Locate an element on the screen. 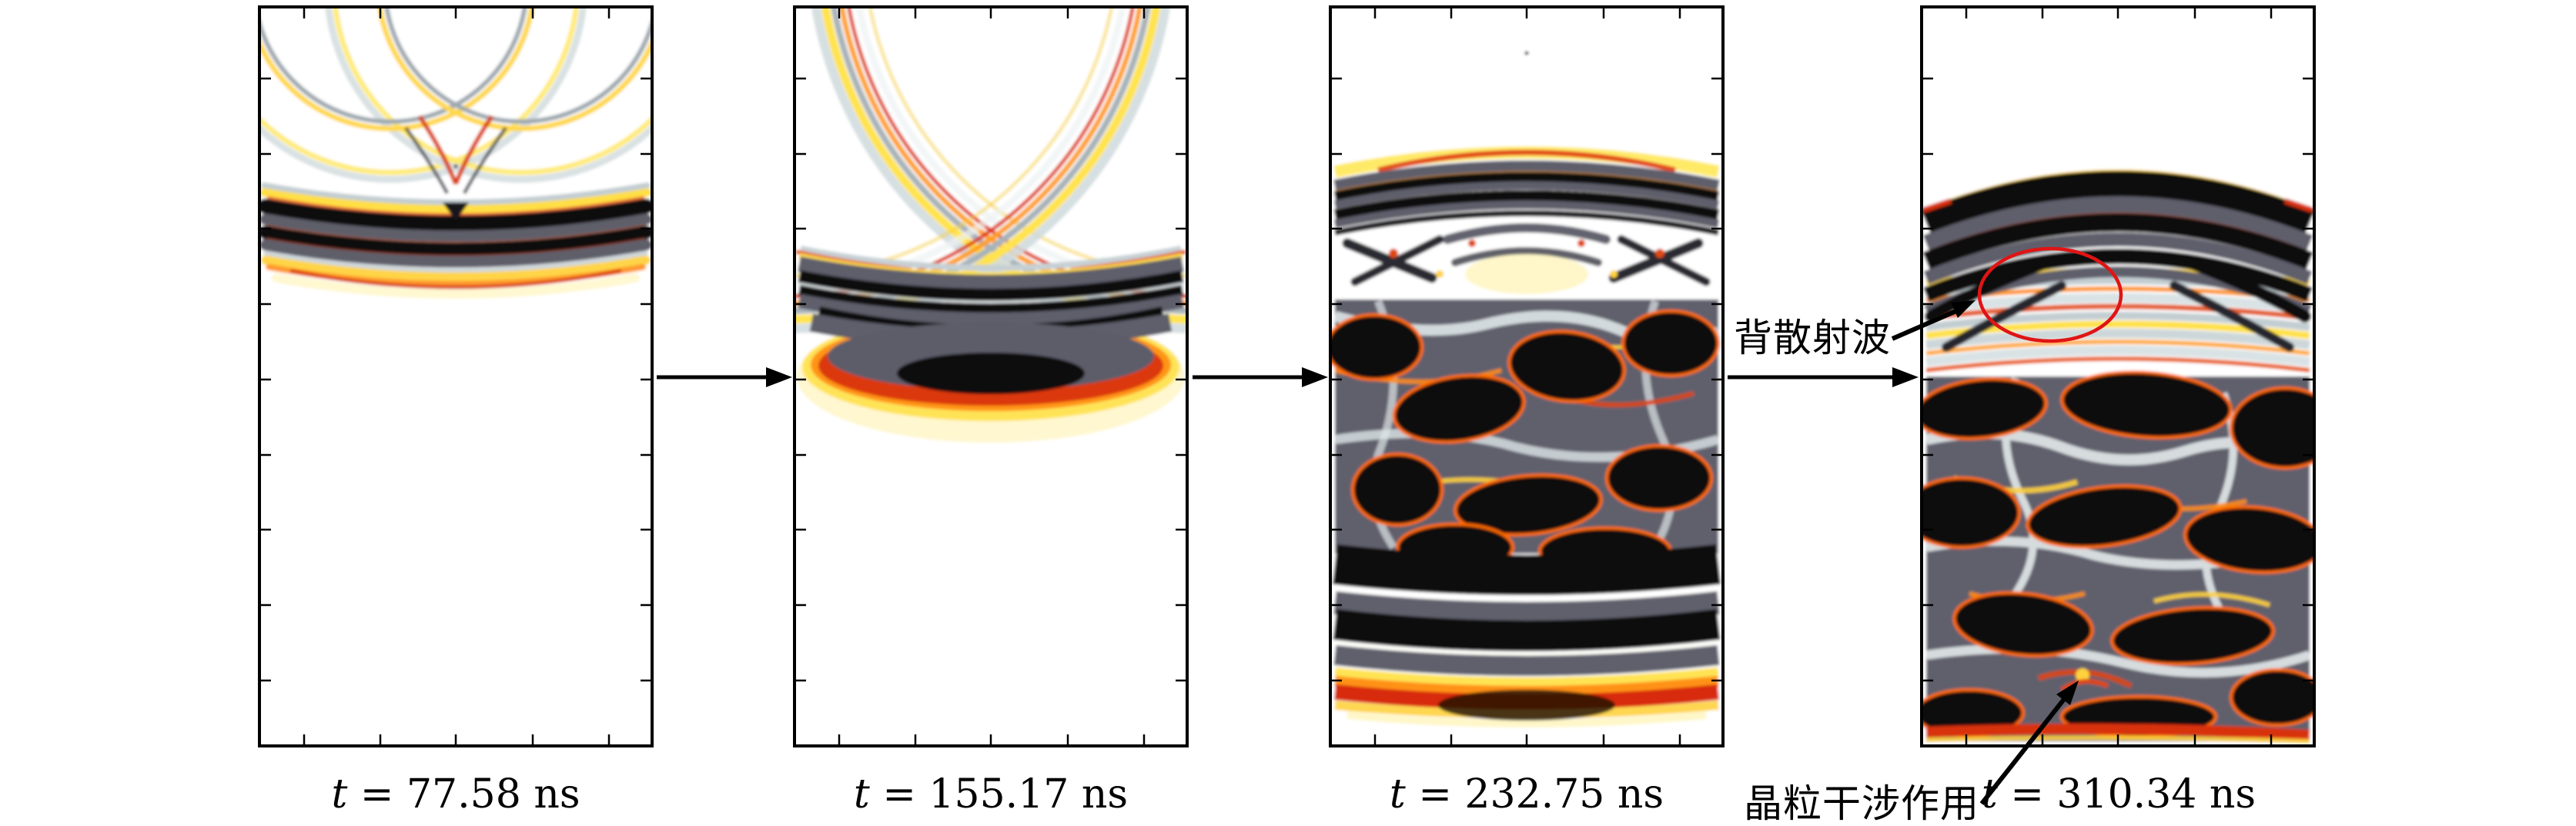 The width and height of the screenshot is (2576, 826). focal-black-blob is located at coordinates (991, 373).